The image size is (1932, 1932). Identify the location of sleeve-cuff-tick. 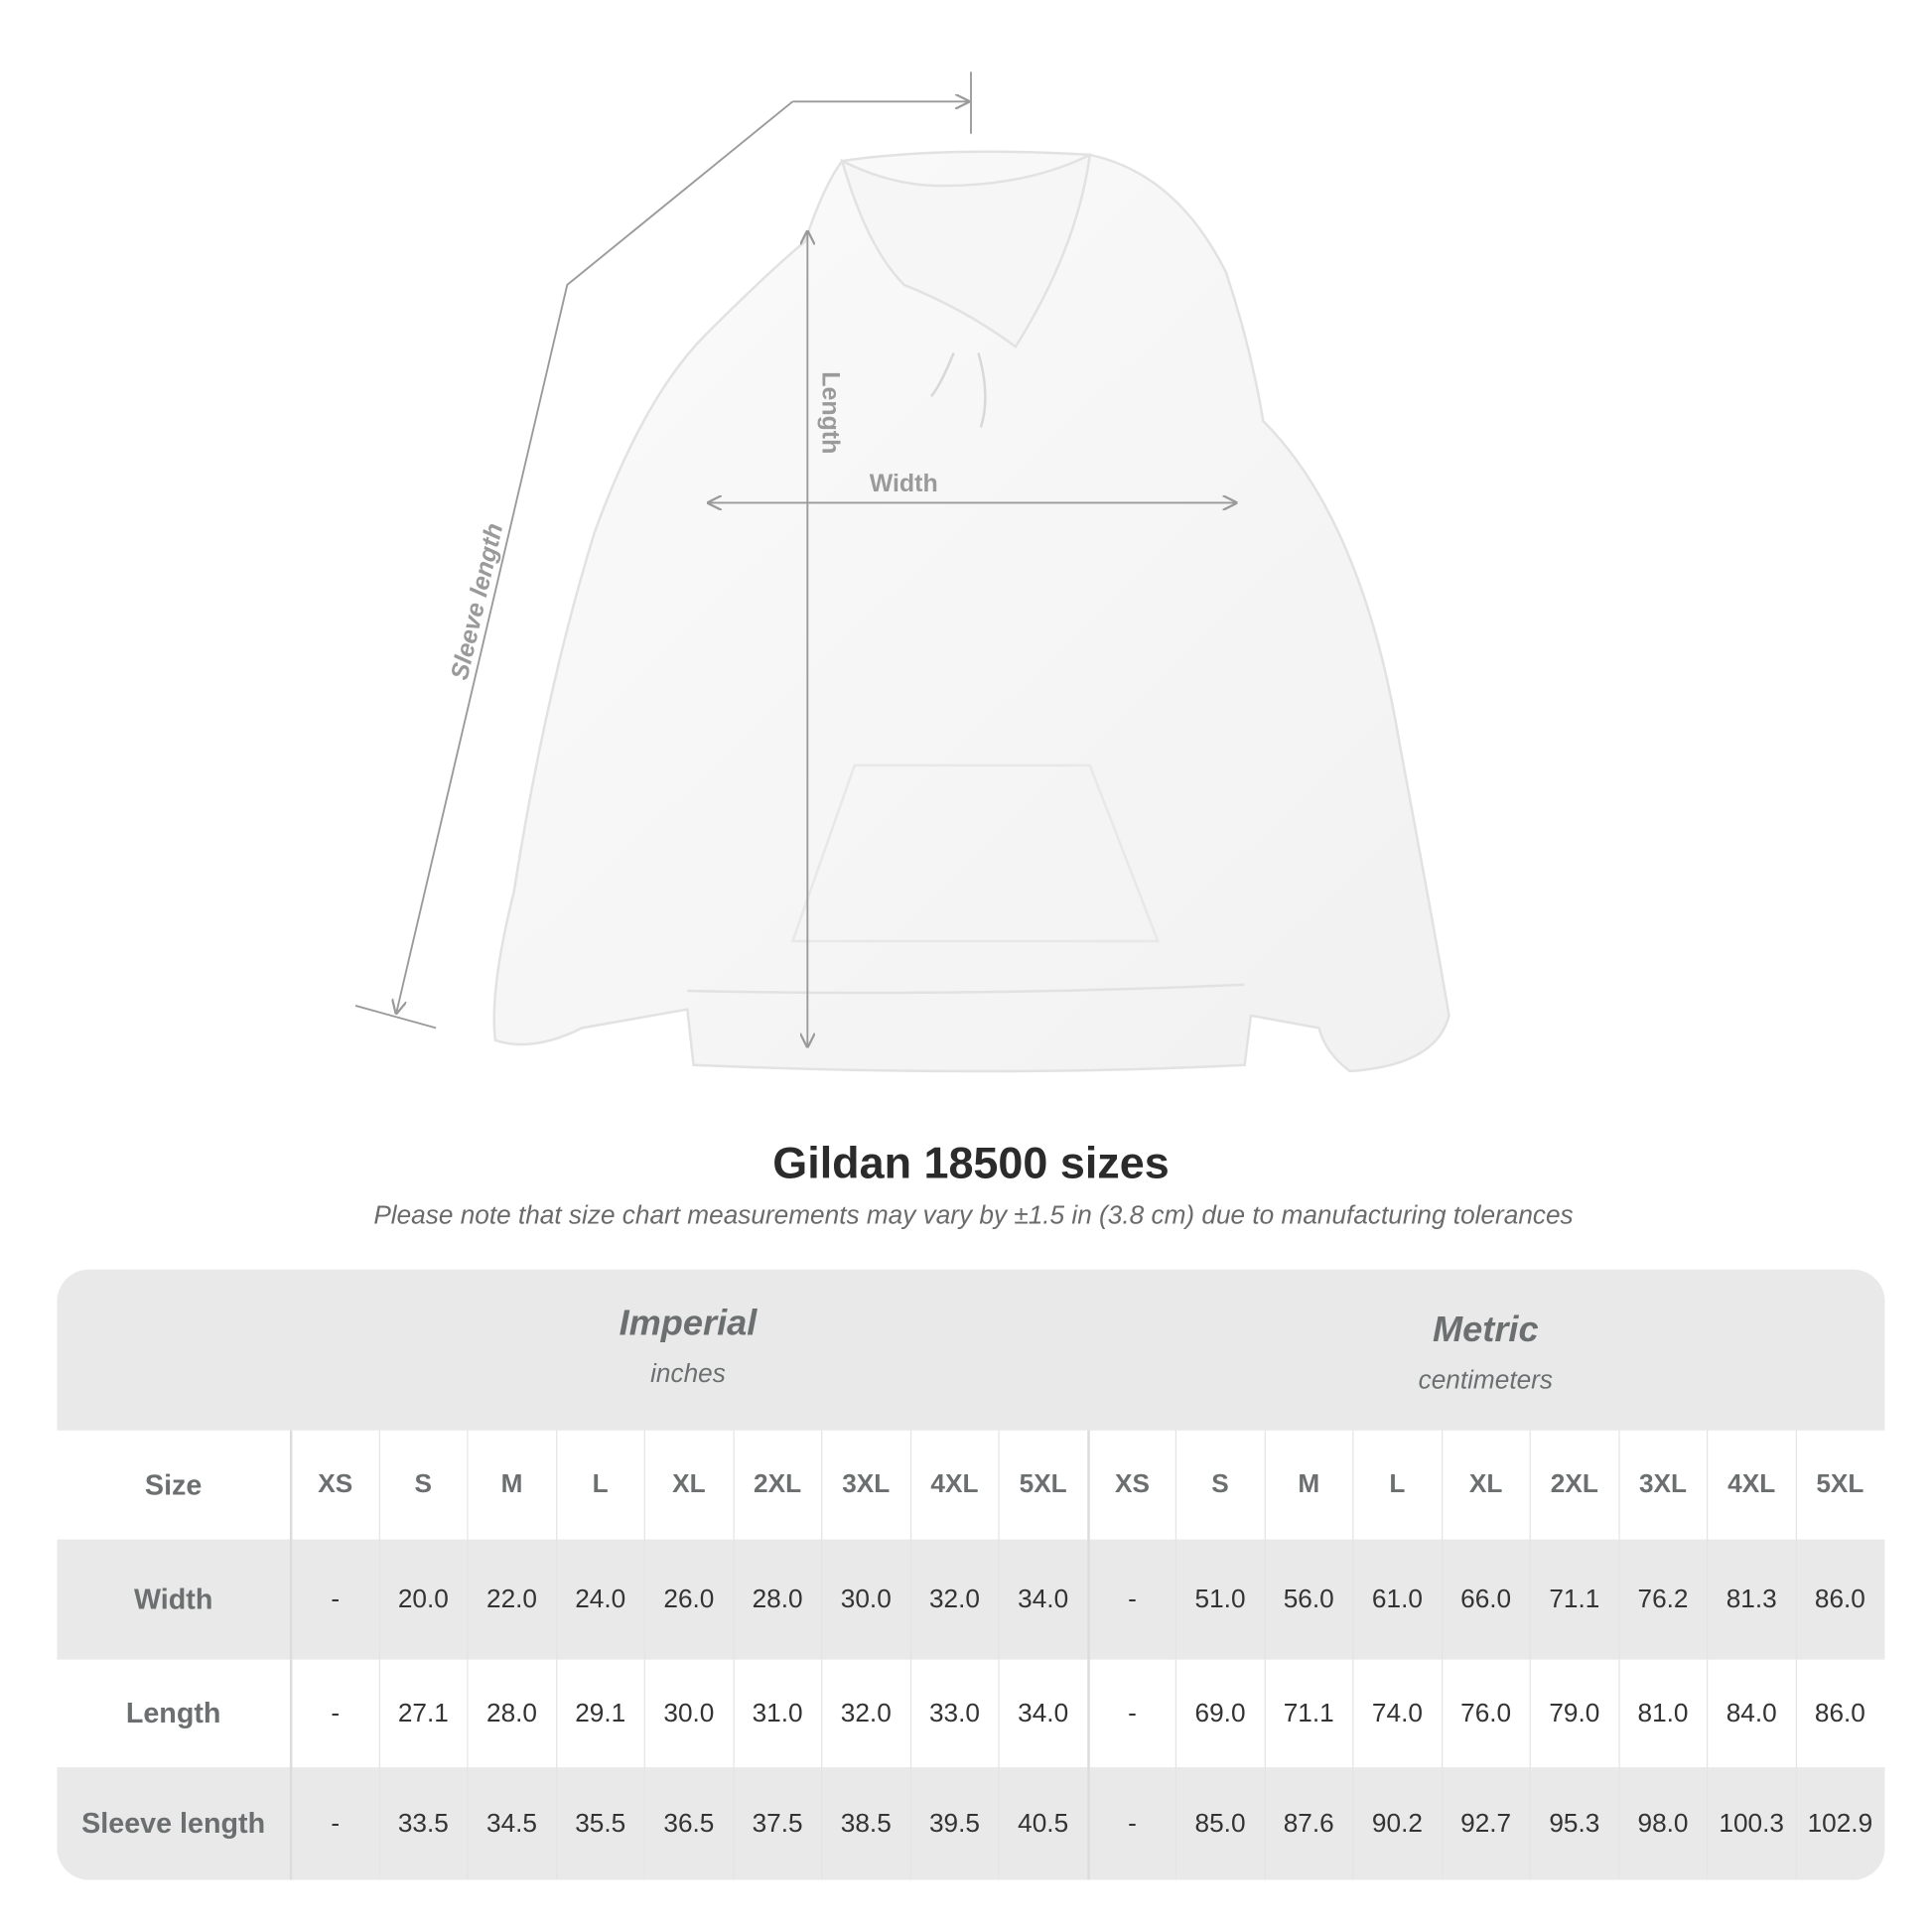
(395, 1018).